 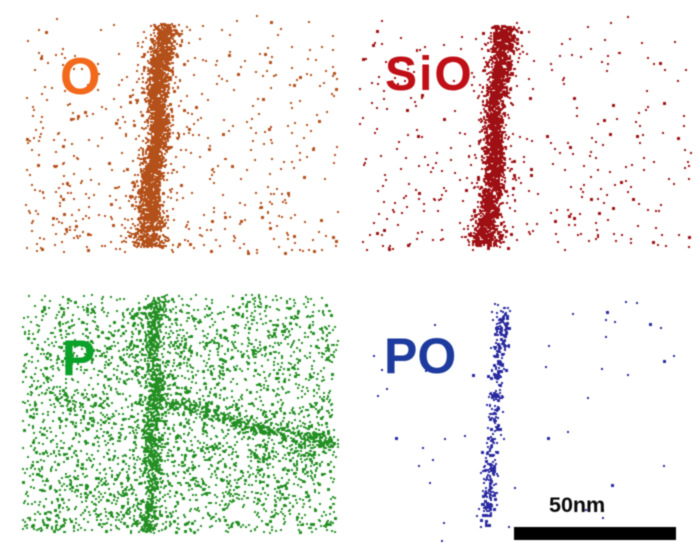 I want to click on svg-text: SiO, so click(x=429, y=74).